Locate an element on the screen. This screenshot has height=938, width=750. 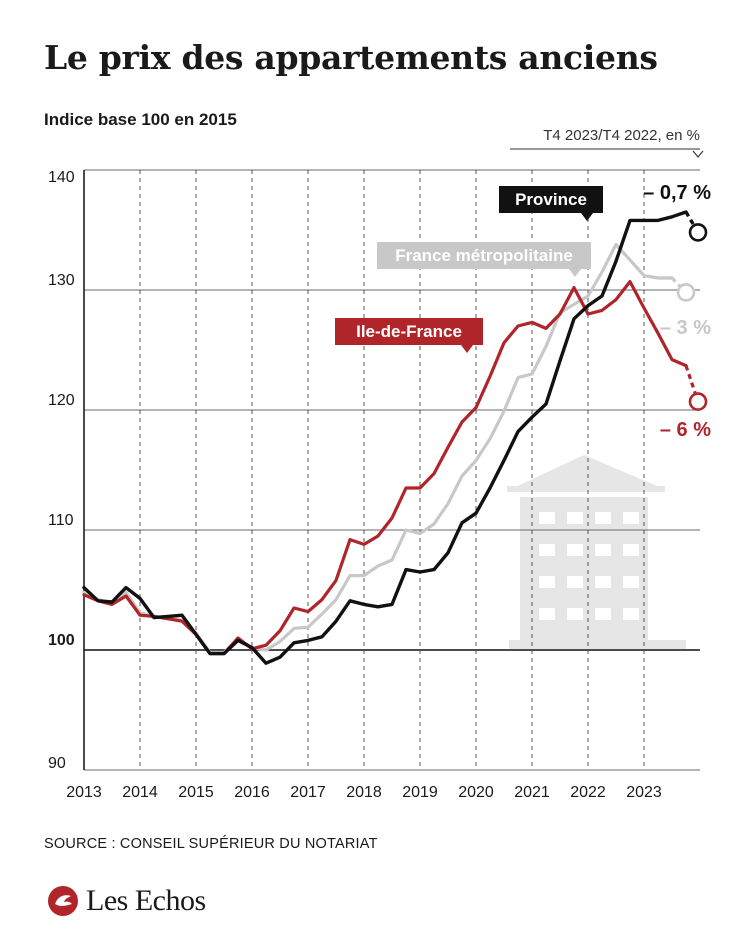
y-tick-label: 140 is located at coordinates (61, 177).